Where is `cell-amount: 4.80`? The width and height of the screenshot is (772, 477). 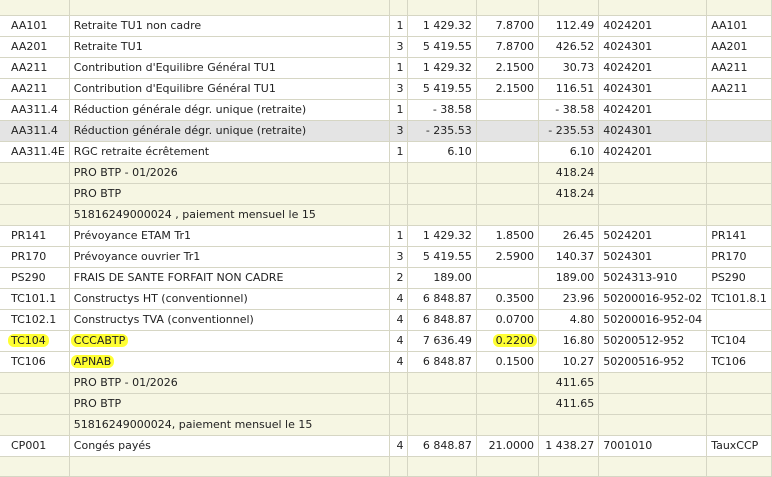
cell-amount: 4.80 is located at coordinates (569, 320).